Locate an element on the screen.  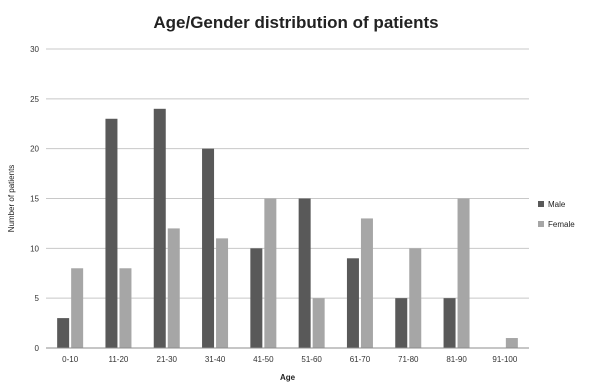
x-tick-label: 41-50 is located at coordinates (263, 359).